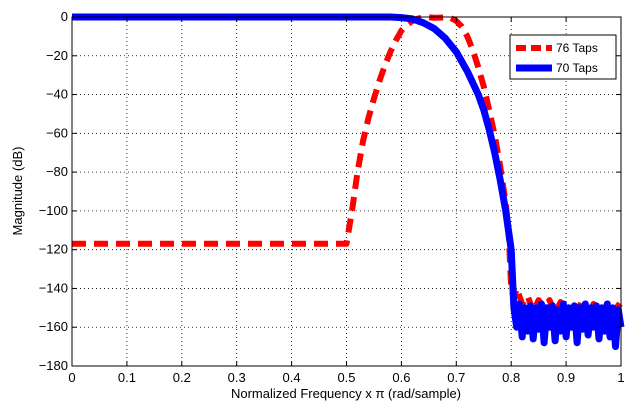 The height and width of the screenshot is (403, 626). What do you see at coordinates (57, 94) in the screenshot?
I see `y-tick-label: −40` at bounding box center [57, 94].